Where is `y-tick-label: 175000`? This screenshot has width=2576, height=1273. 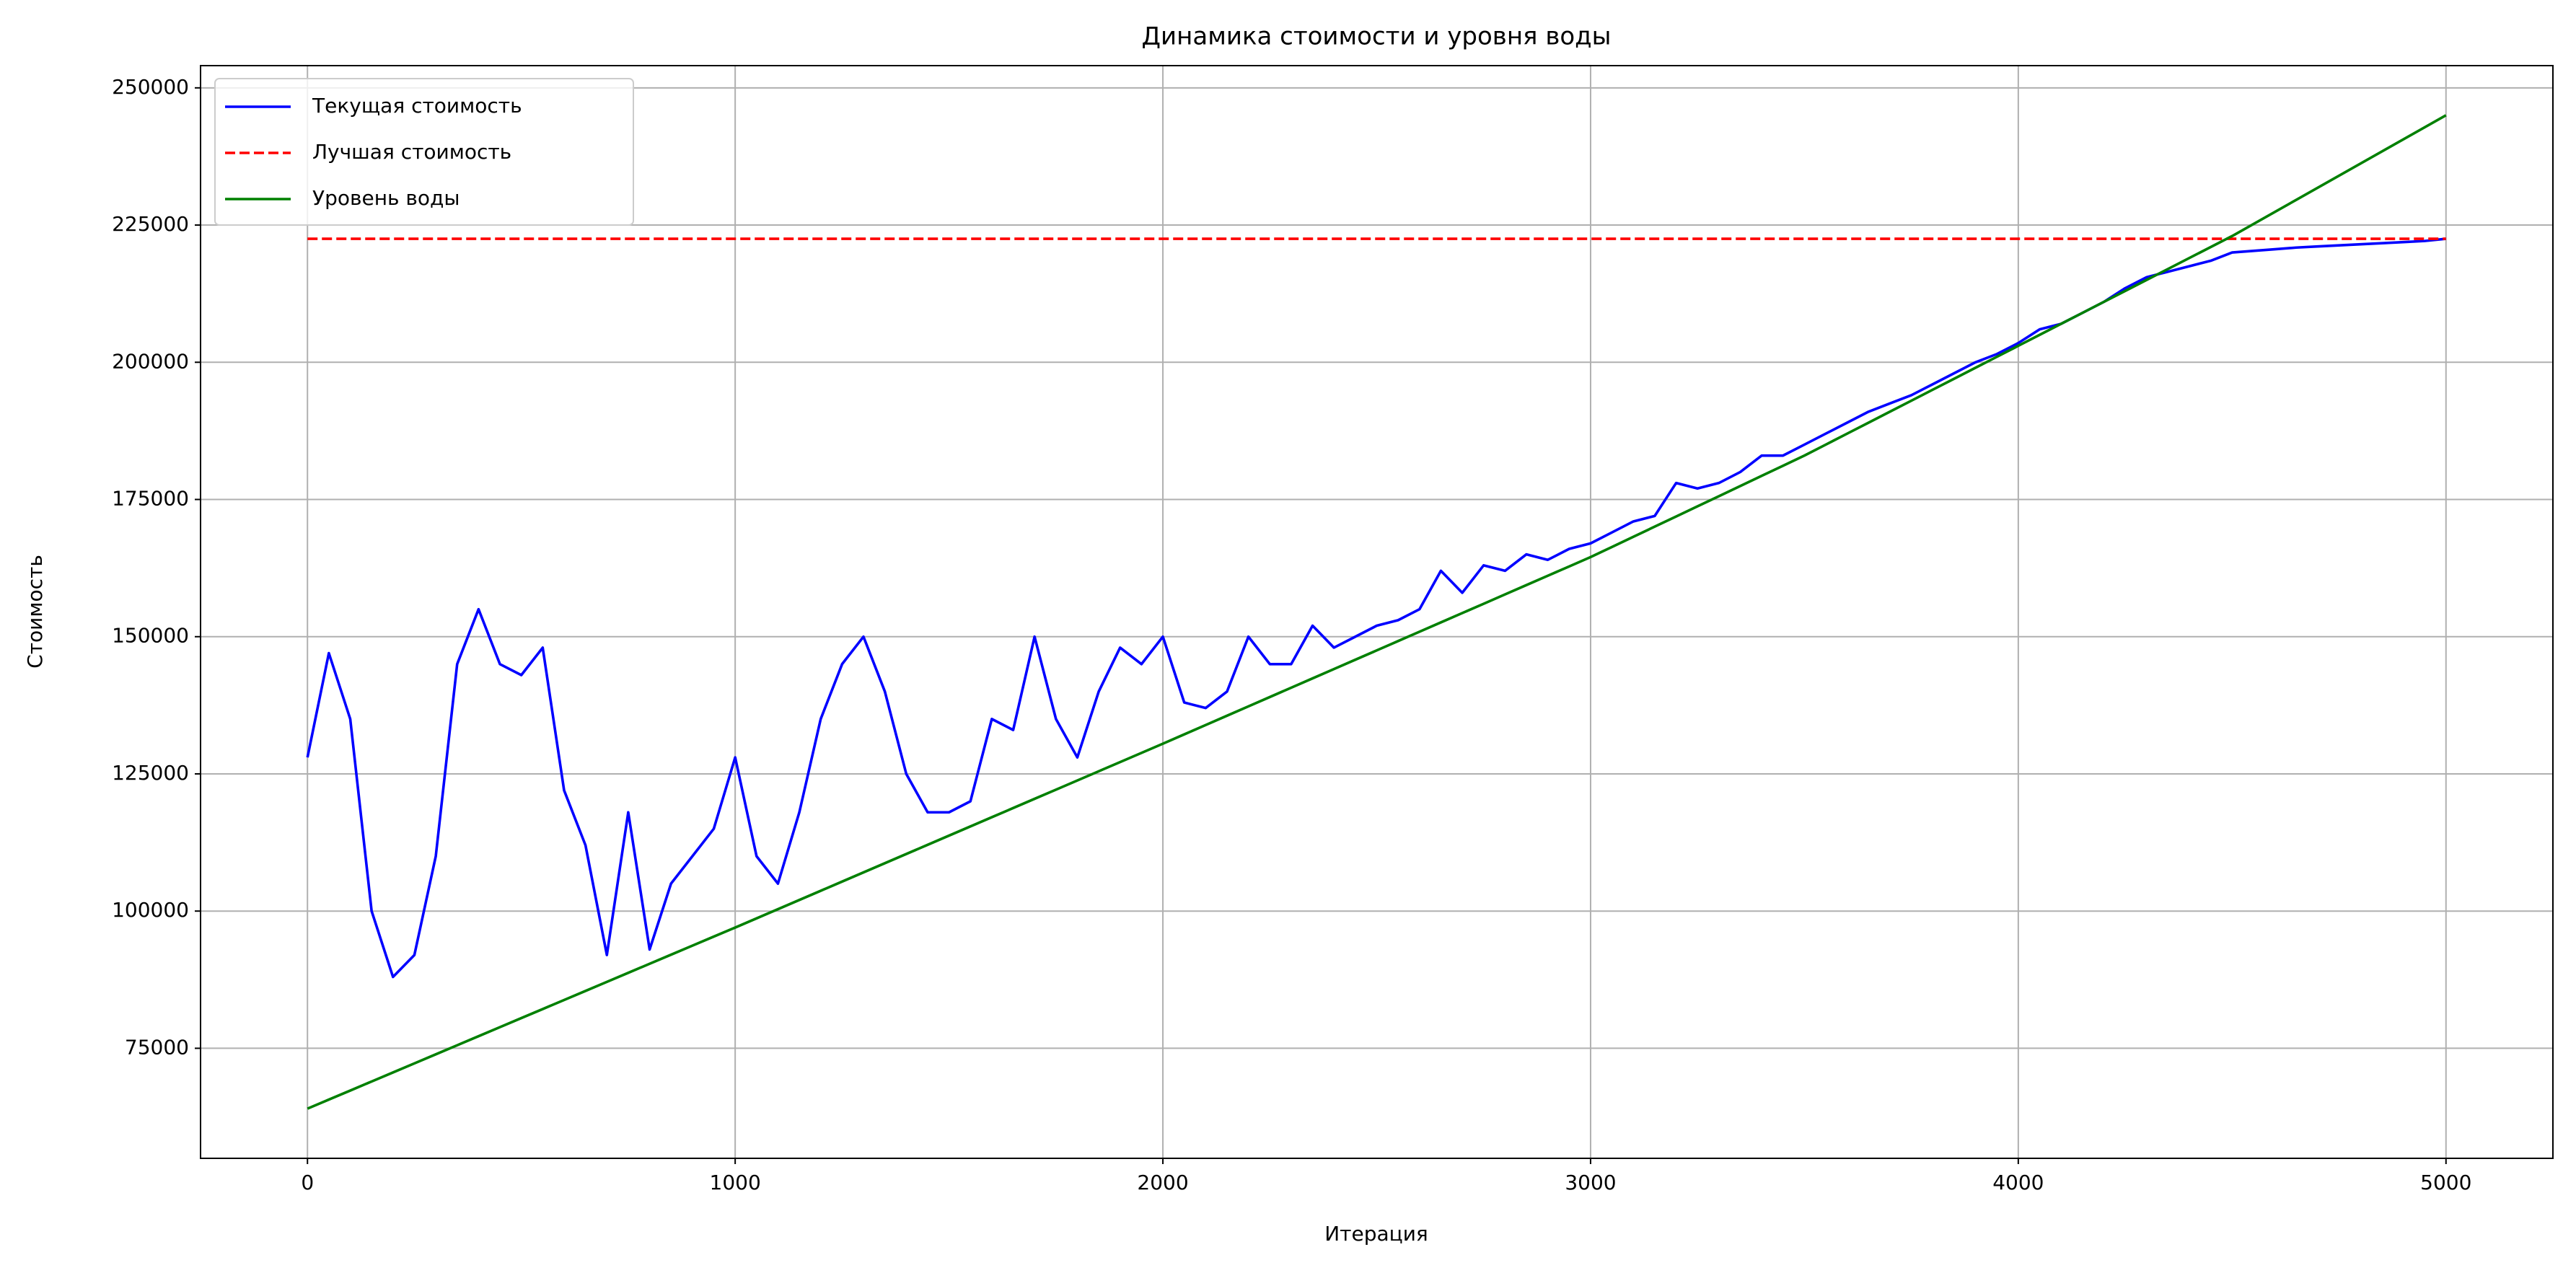
y-tick-label: 175000 is located at coordinates (150, 499).